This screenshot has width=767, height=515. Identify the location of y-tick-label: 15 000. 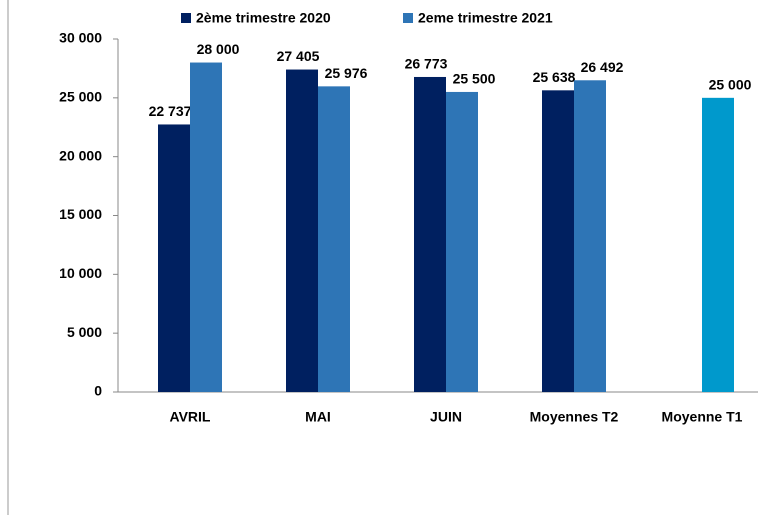
(80, 214).